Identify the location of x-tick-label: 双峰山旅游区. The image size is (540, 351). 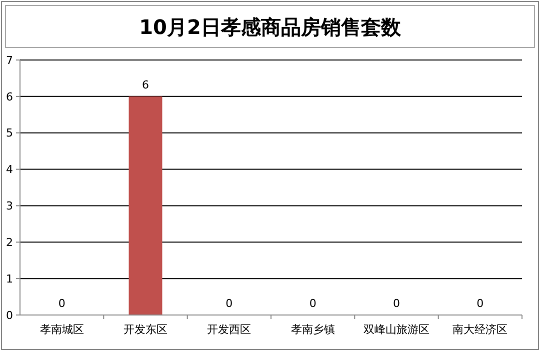
(397, 329).